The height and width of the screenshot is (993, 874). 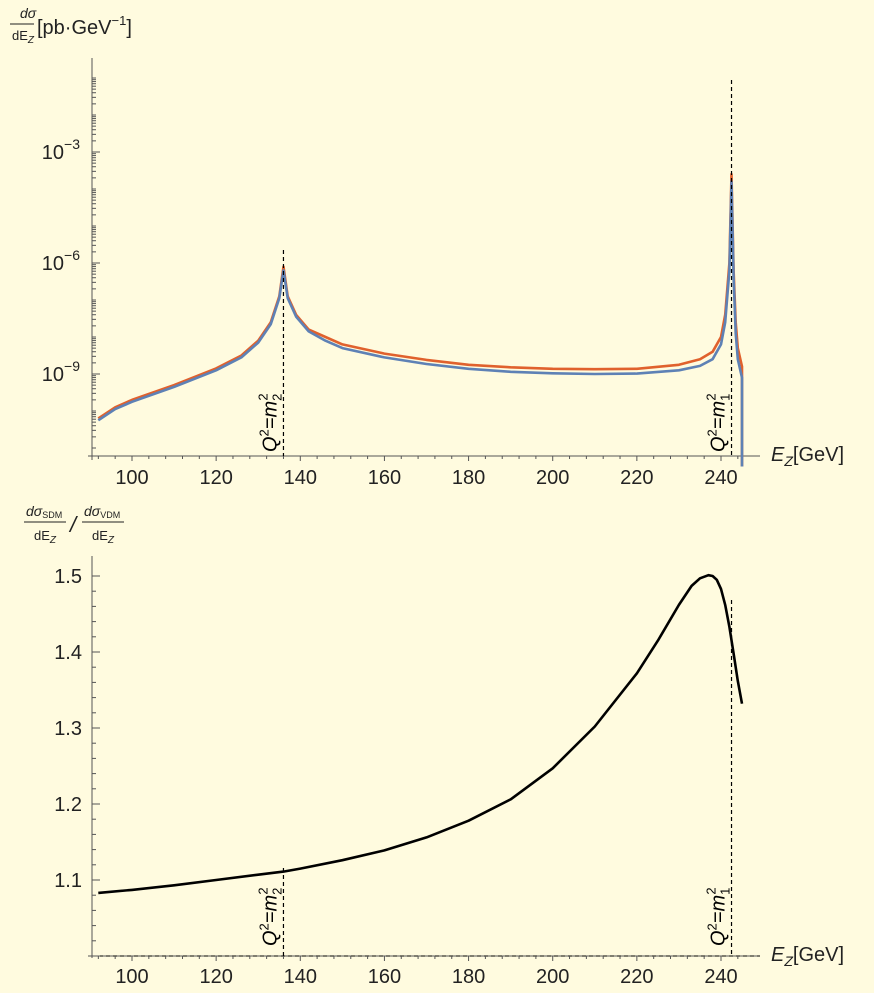 What do you see at coordinates (73, 524) in the screenshot?
I see `ratio-slash: /` at bounding box center [73, 524].